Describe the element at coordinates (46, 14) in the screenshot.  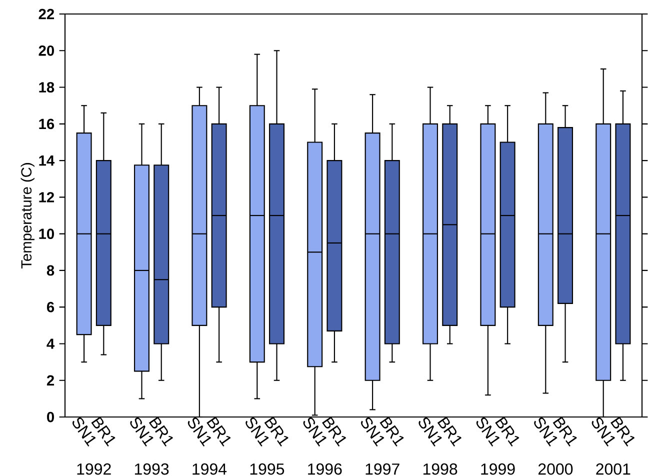
I see `y-tick-label: 22` at that location.